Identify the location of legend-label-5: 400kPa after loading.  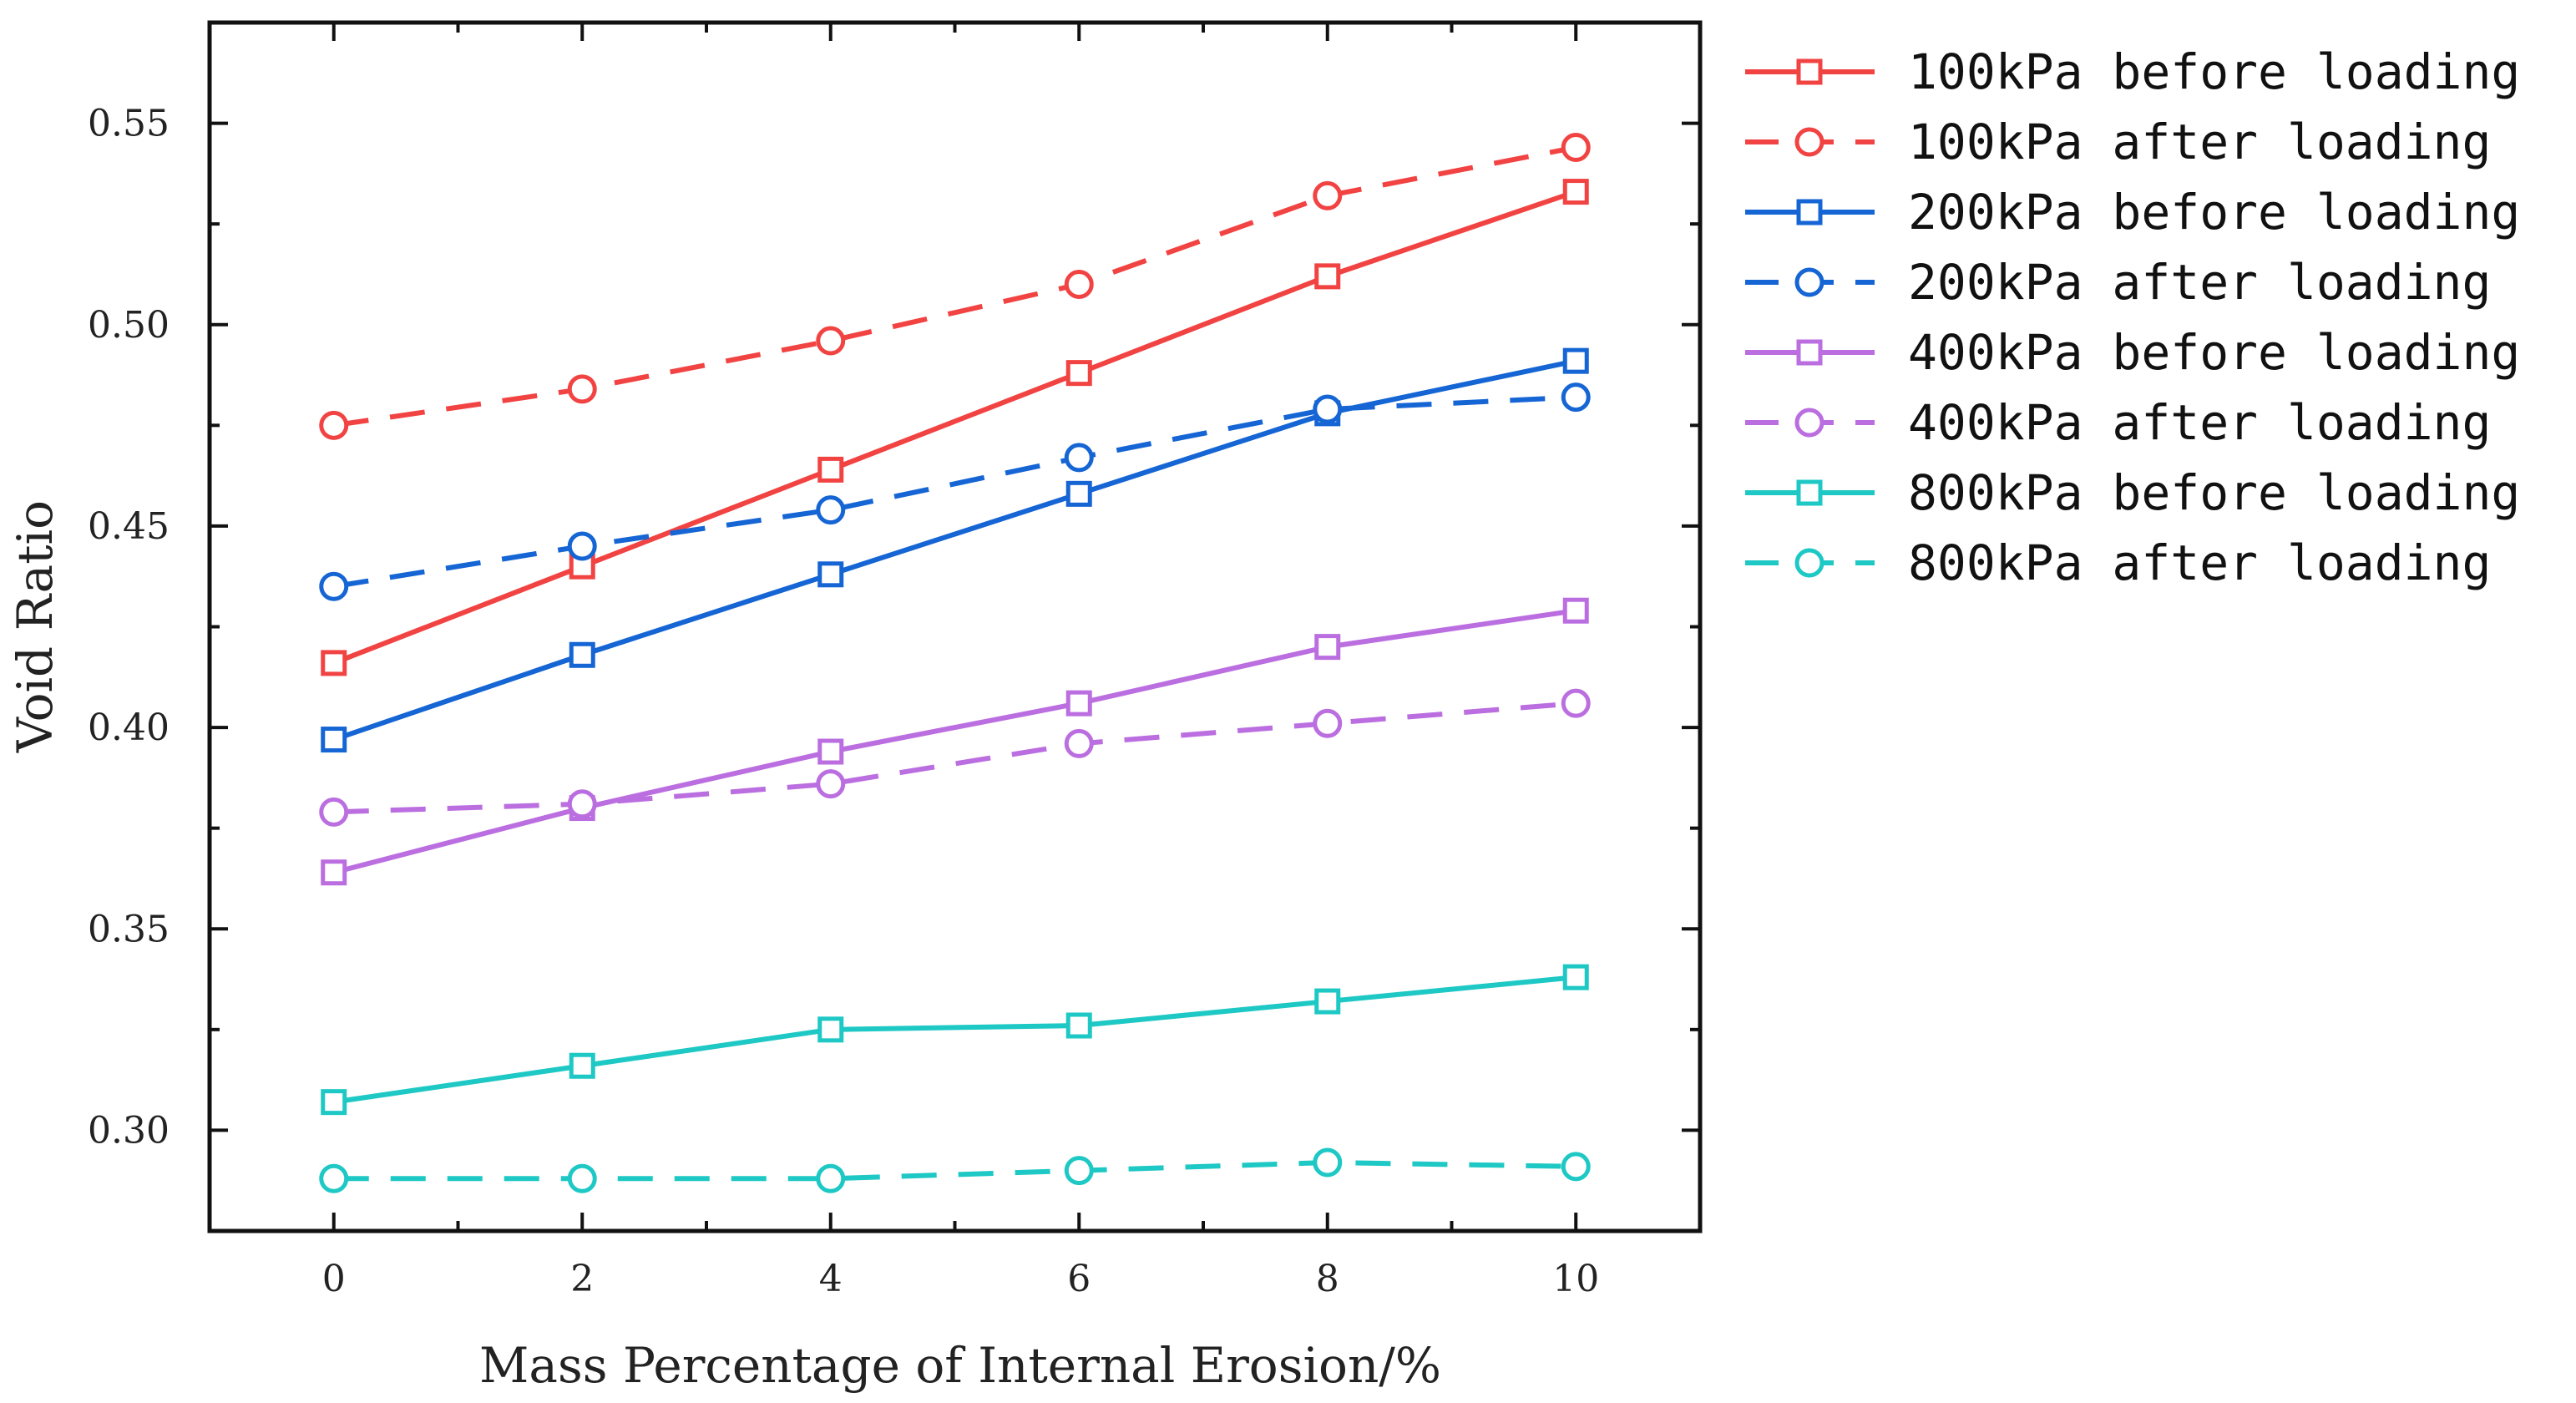
(2199, 423).